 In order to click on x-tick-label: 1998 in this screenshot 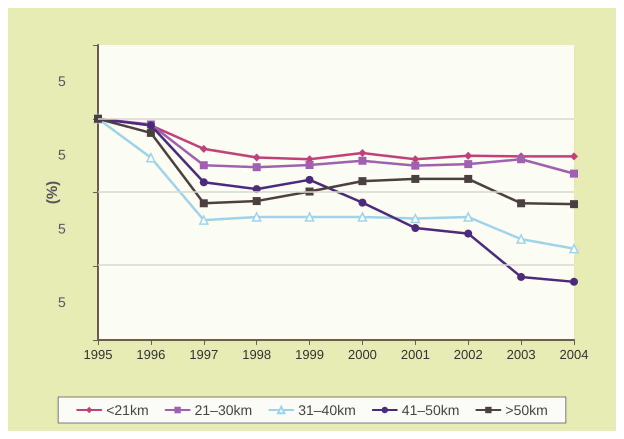, I will do `click(257, 354)`.